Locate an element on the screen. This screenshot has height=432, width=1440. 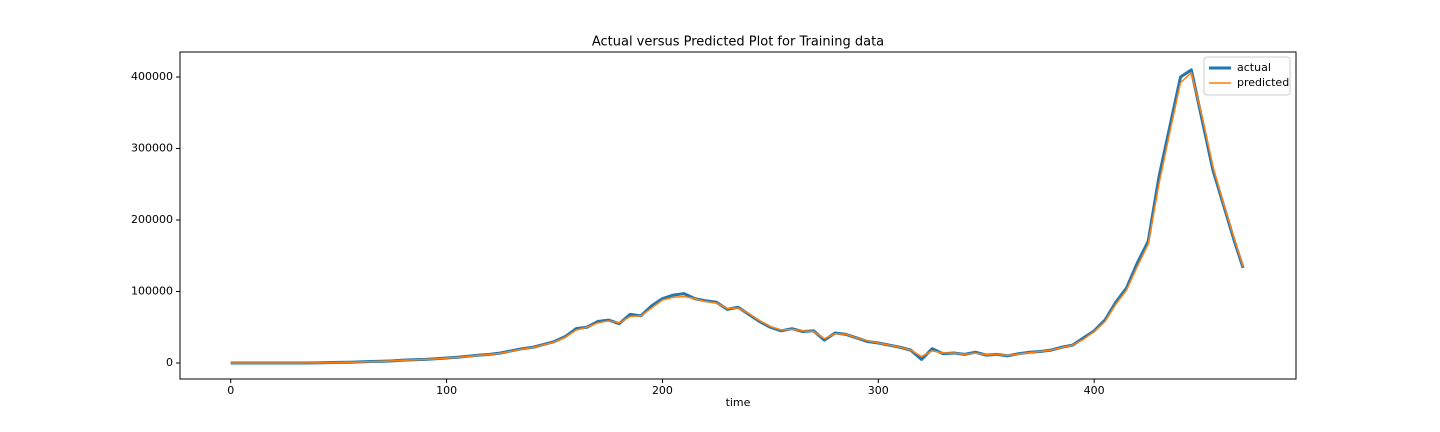
y-tick-label: 400000 is located at coordinates (152, 76).